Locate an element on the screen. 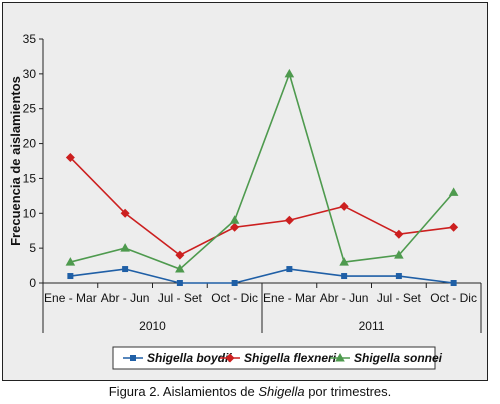  y-axis-title: Frecuencia de aislamientos is located at coordinates (15, 161).